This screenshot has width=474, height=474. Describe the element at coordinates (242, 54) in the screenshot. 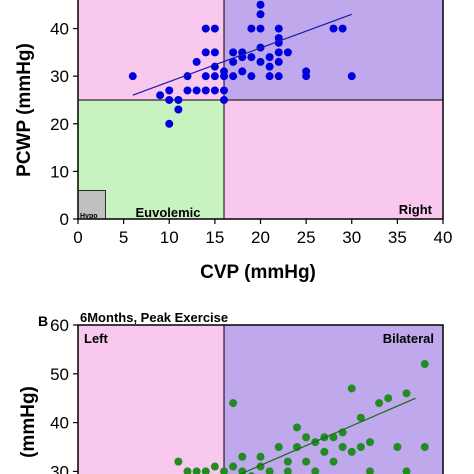

I see `panel-a-trend-line` at that location.